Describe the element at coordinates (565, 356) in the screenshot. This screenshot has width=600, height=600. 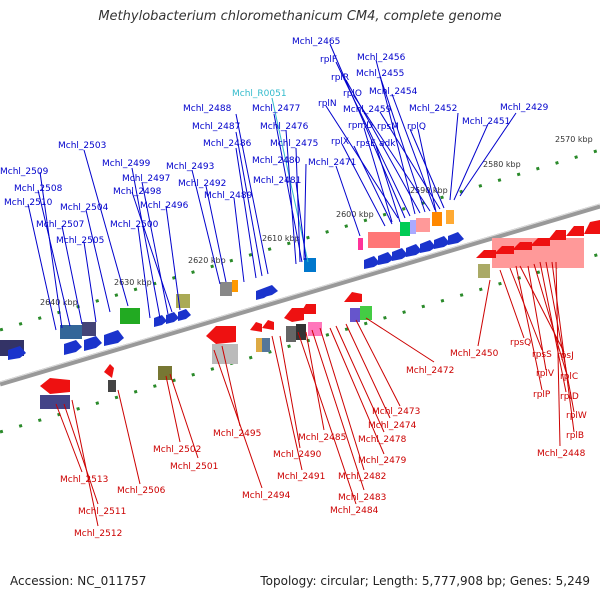
I see `gene-label: rpsJ` at that location.